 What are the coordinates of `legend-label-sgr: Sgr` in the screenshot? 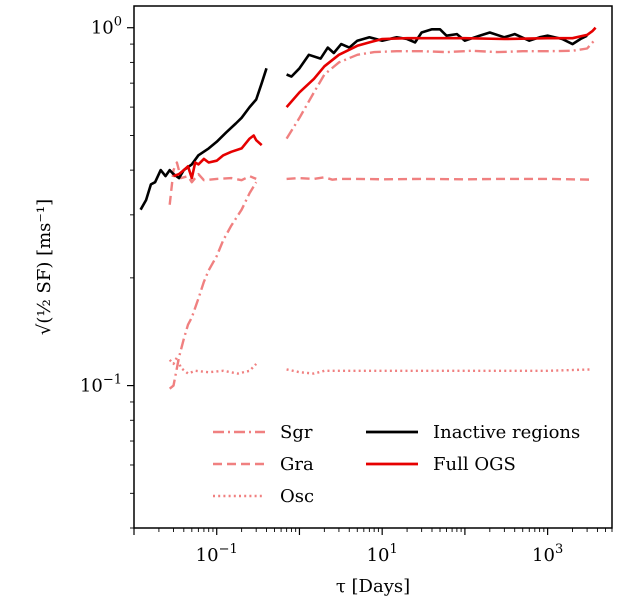 It's located at (296, 432).